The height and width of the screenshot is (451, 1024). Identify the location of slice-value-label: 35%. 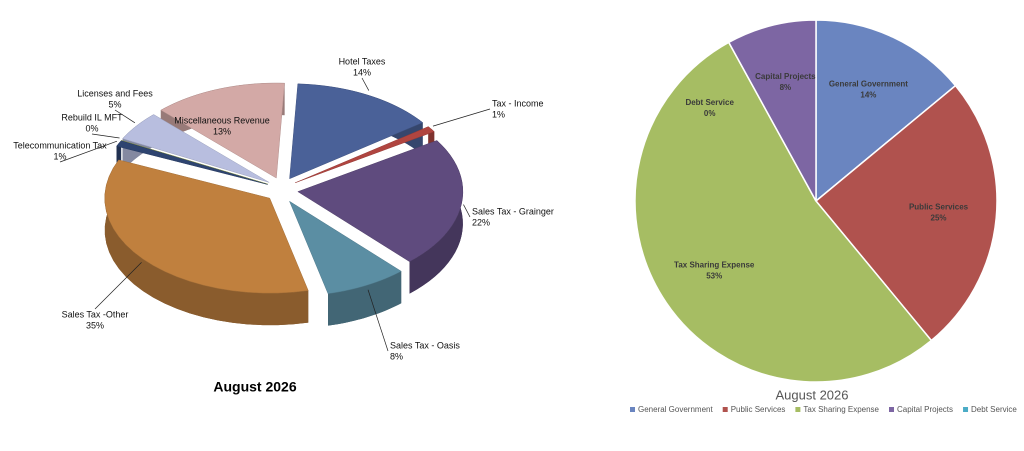
(95, 325).